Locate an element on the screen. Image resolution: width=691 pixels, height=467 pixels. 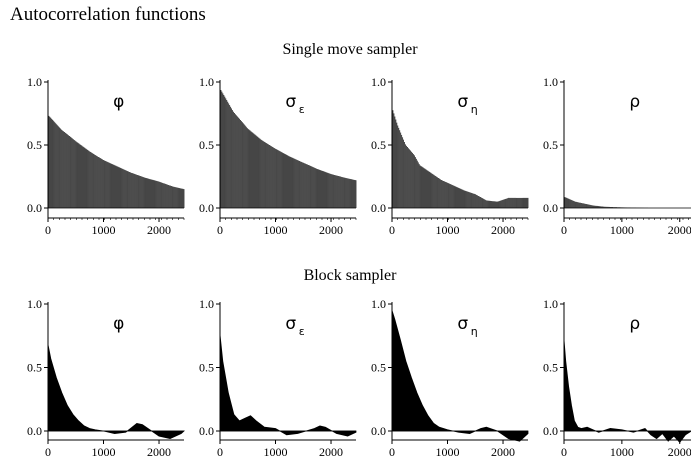
chart-panel-2: 0.0 0.5 1.0 0 1000 2000 σ η is located at coordinates (450, 156).